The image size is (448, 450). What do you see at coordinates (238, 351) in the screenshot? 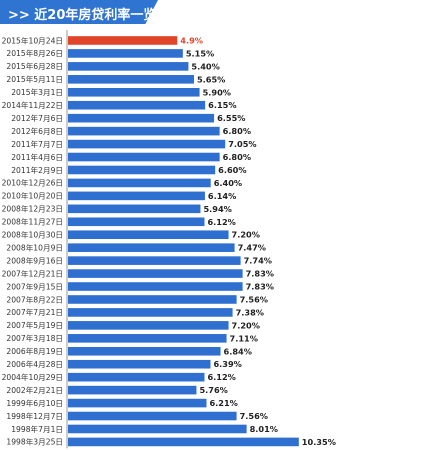
I see `data-label: 6.84%` at bounding box center [238, 351].